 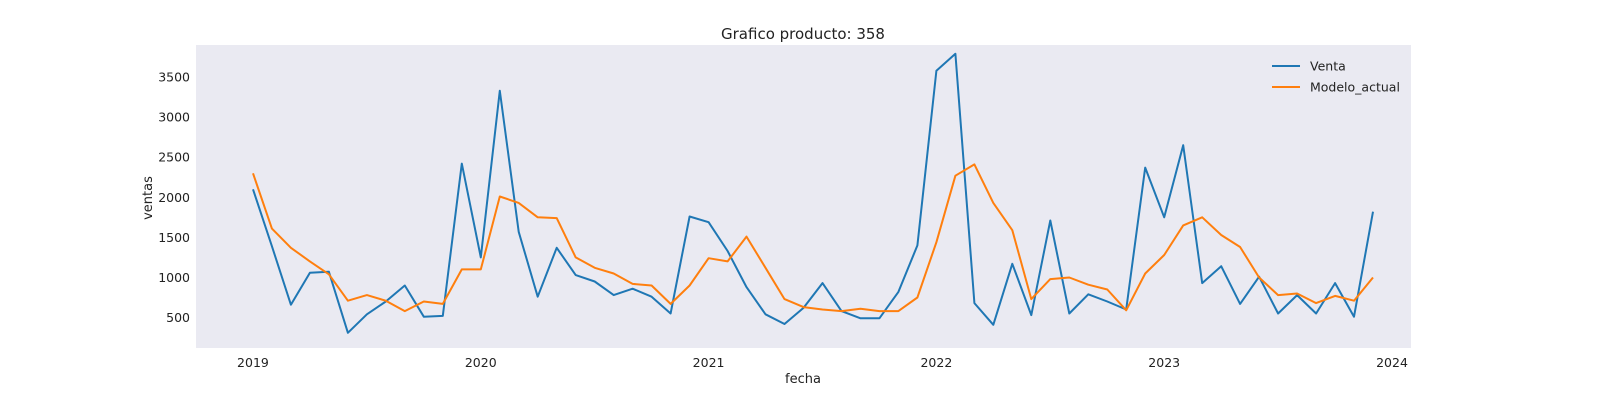 What do you see at coordinates (936, 362) in the screenshot?
I see `x-tick-label: 2022` at bounding box center [936, 362].